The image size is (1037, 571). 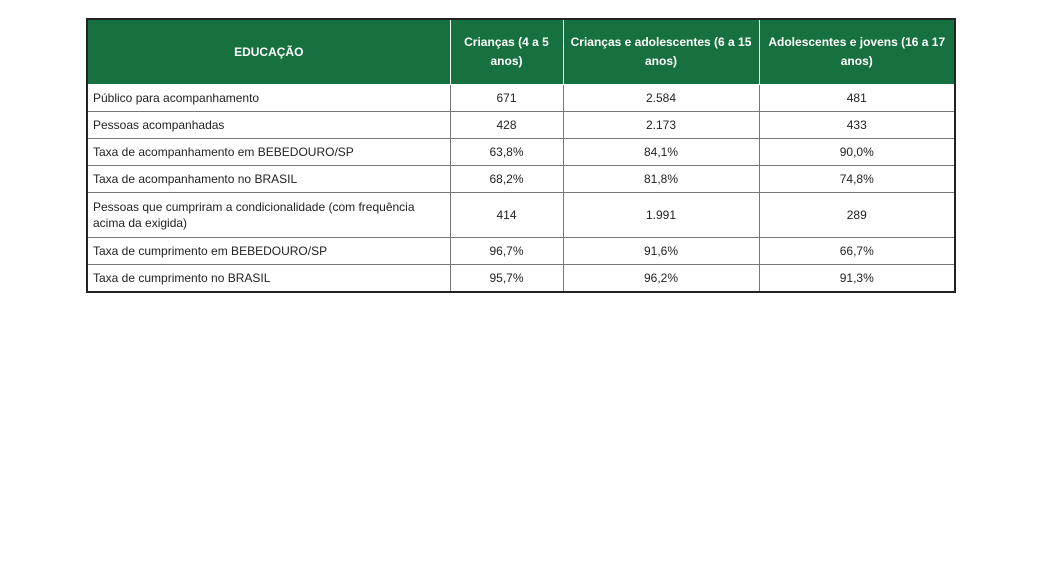 I want to click on header-cell: Adolescentes e jovens (16 a 17 anos), so click(x=857, y=51).